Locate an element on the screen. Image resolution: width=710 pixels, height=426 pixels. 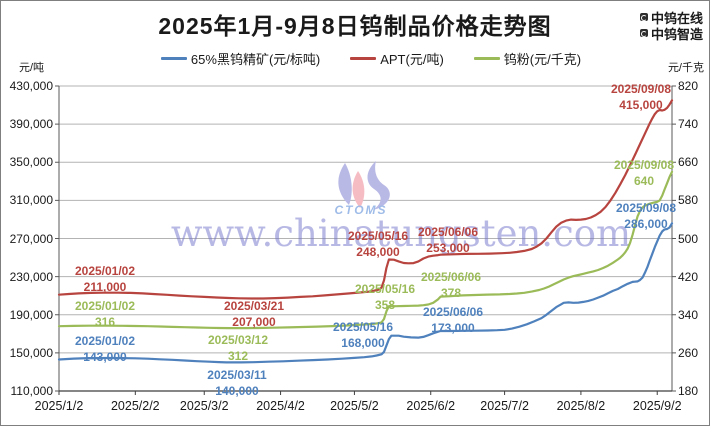
brand-row-2: 中钨智造 is located at coordinates (671, 33).